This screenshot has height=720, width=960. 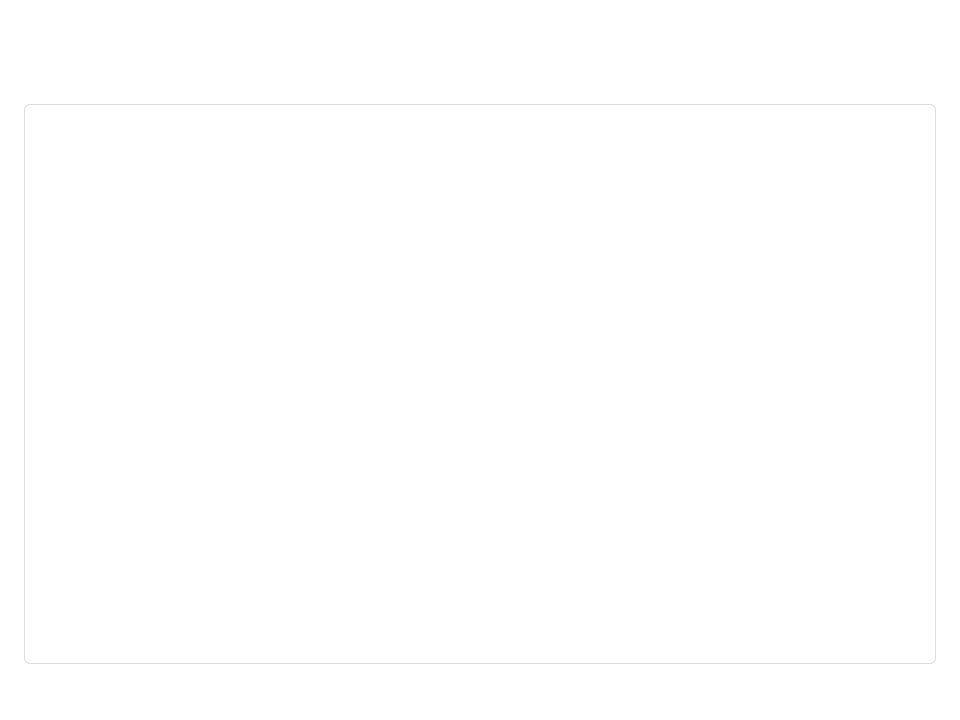 I want to click on page-title, so click(x=480, y=38).